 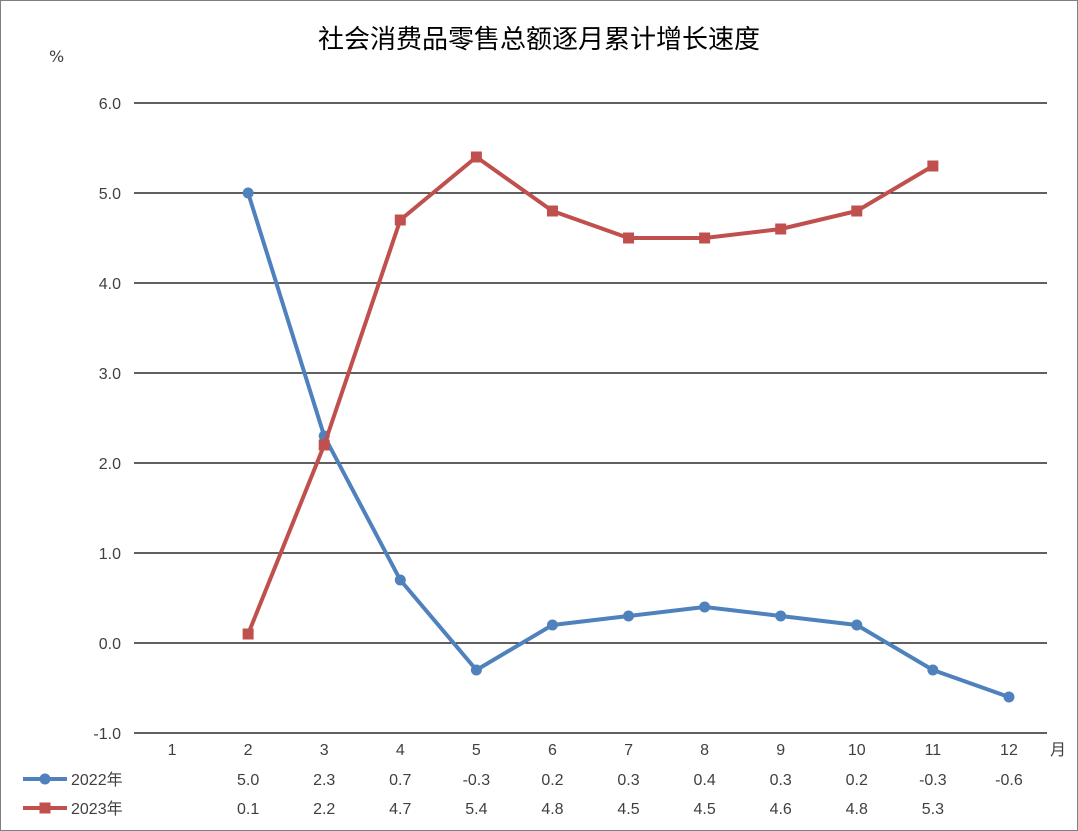 What do you see at coordinates (110, 194) in the screenshot?
I see `y-tick-label: 5.0` at bounding box center [110, 194].